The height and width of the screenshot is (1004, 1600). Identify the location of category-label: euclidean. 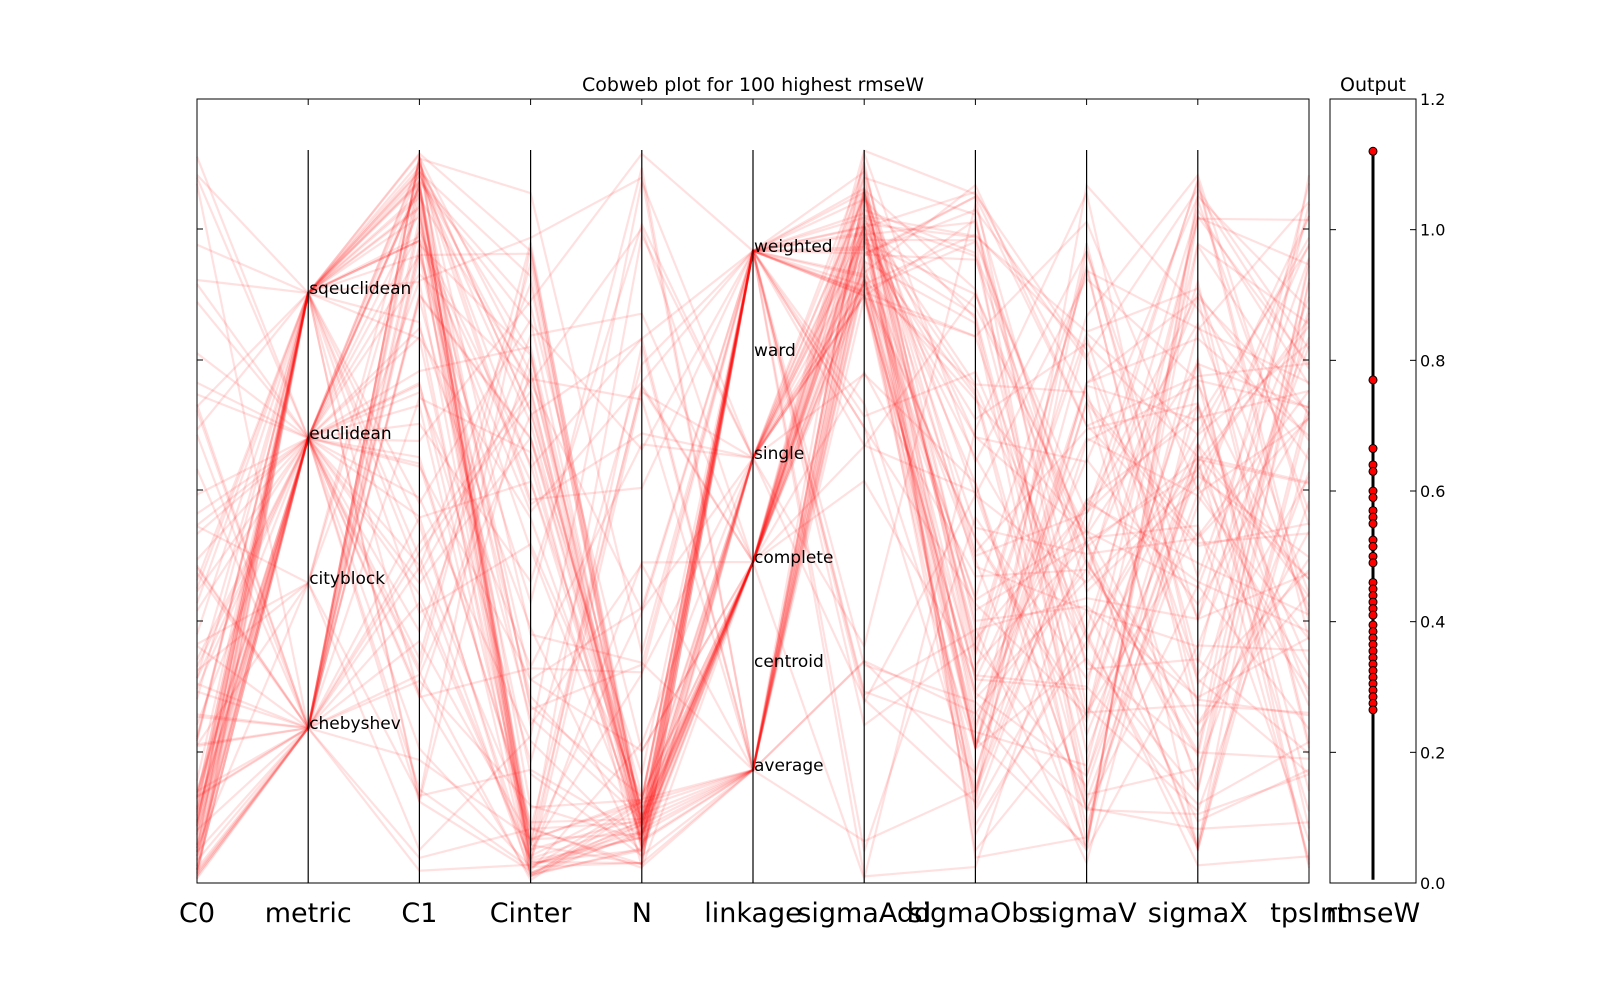
(350, 434).